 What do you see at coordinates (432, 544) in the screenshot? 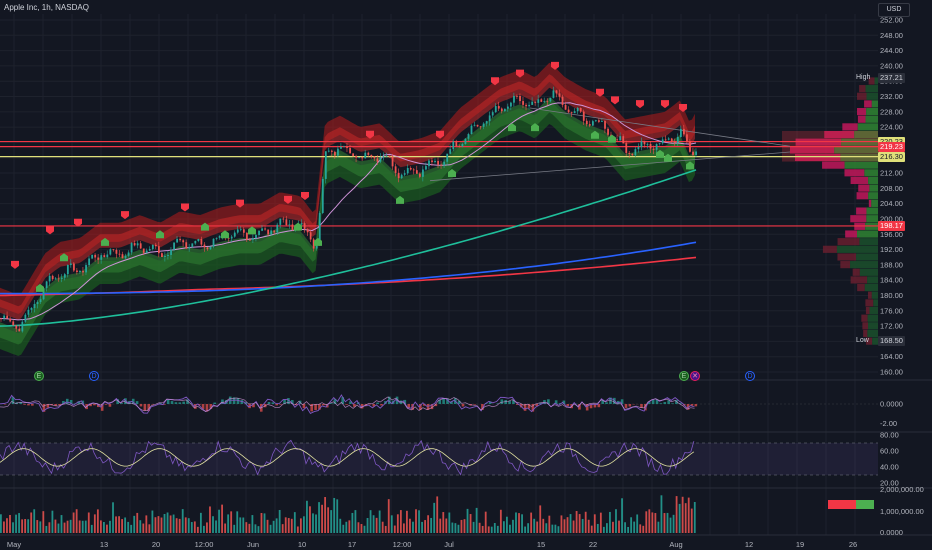
I see `time-axis: May 13 20 12:00 Jun 10 17 12:00 Jul 15 22 Aug 12 19 26` at bounding box center [432, 544].